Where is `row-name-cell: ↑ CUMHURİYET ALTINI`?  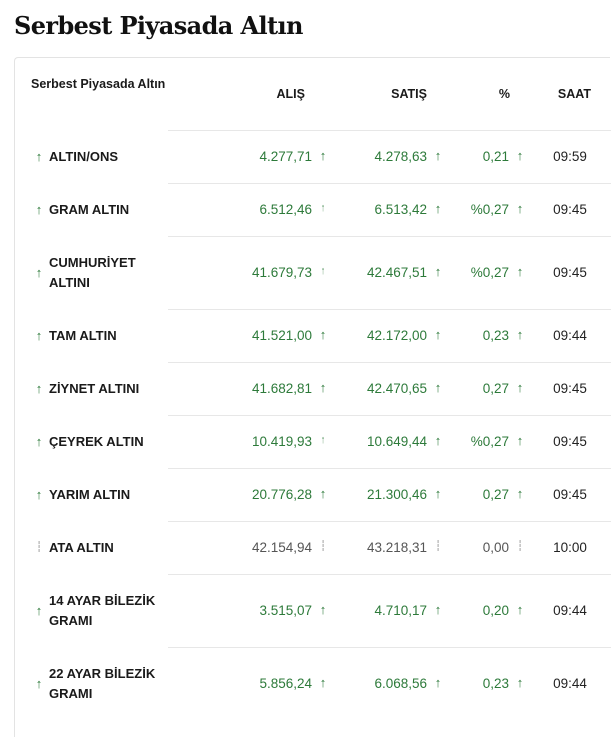 row-name-cell: ↑ CUMHURİYET ALTINI is located at coordinates (101, 272).